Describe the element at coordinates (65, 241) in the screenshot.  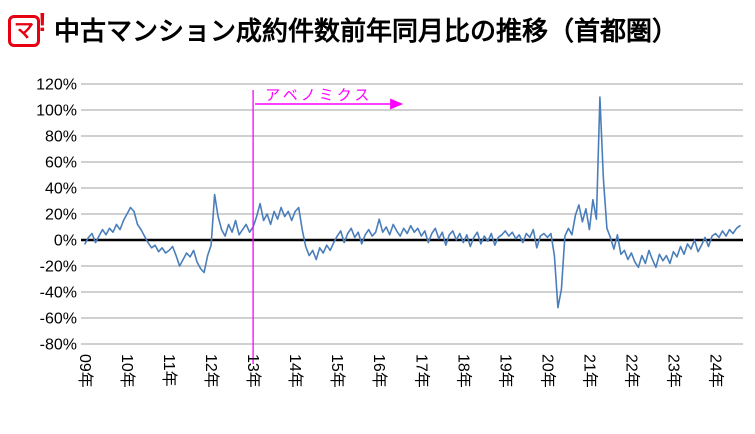
I see `y-axis-label: 0%` at that location.